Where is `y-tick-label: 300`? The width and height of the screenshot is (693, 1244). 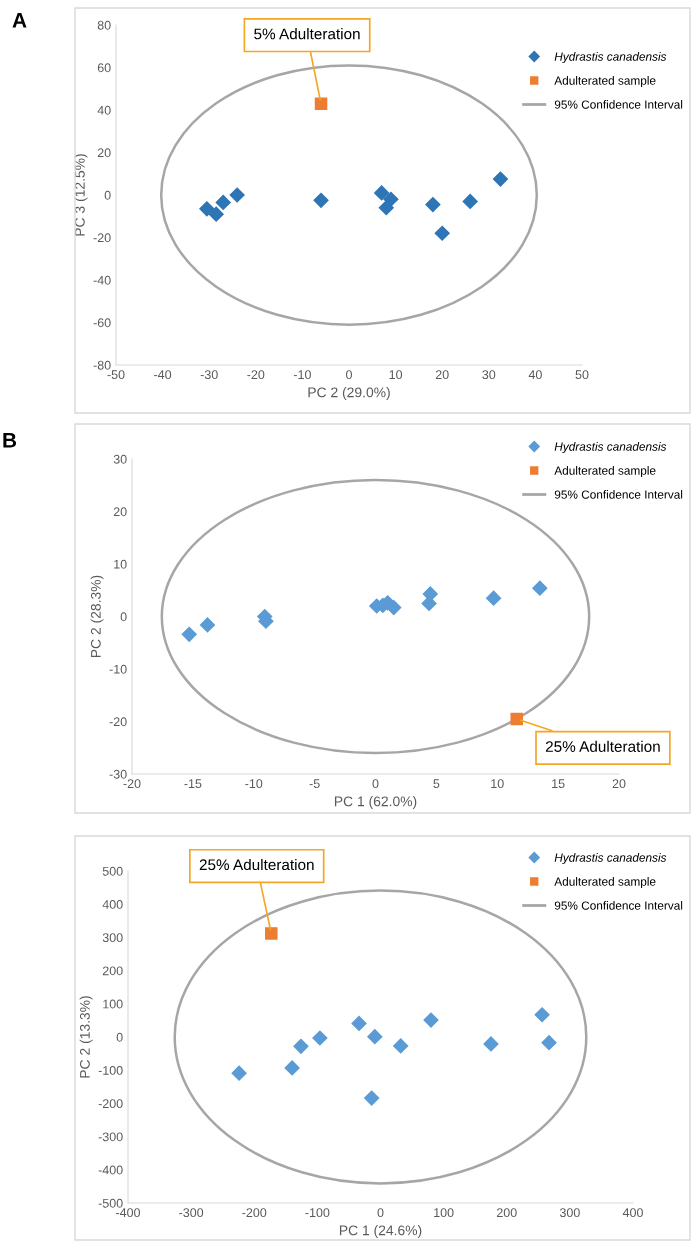 y-tick-label: 300 is located at coordinates (112, 938).